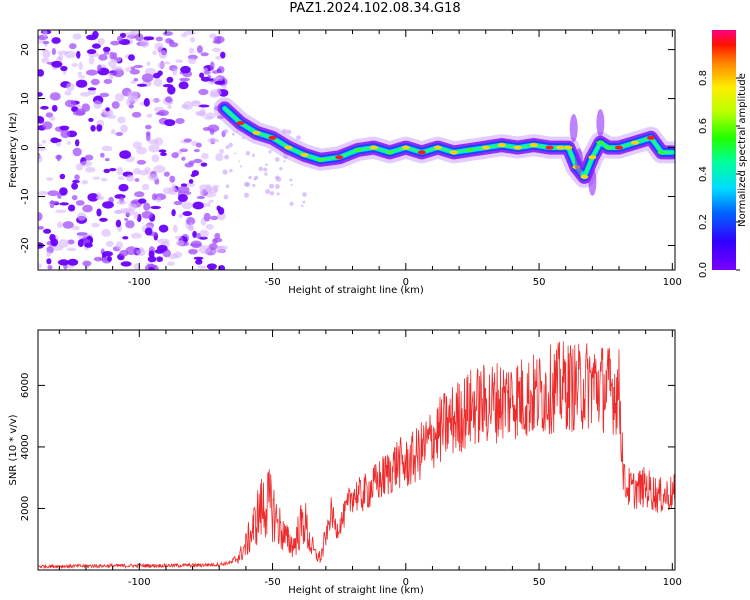 The image size is (750, 600). I want to click on snr-x-tick-label: 50, so click(539, 582).